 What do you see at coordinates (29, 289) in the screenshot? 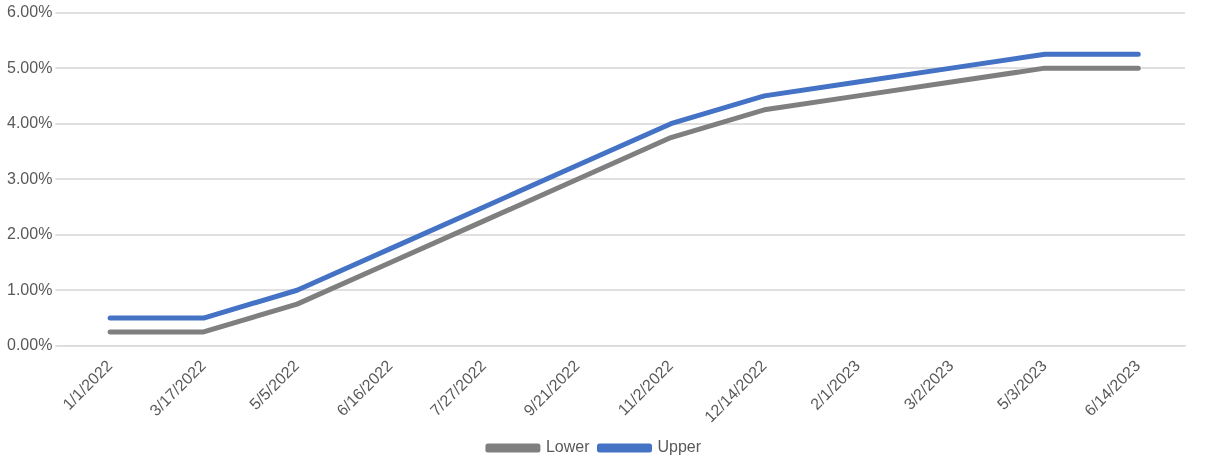
I see `y-tick-label: 1.00%` at bounding box center [29, 289].